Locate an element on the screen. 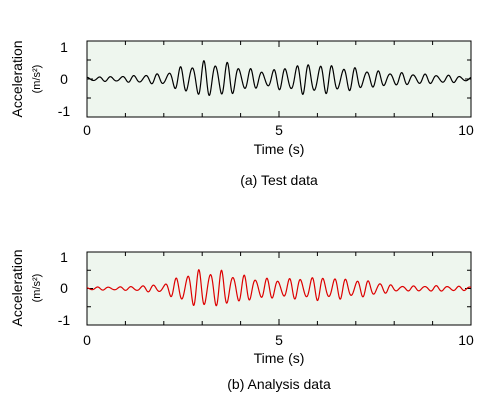 This screenshot has height=397, width=479. chart-b-x-ticks is located at coordinates (279, 288).